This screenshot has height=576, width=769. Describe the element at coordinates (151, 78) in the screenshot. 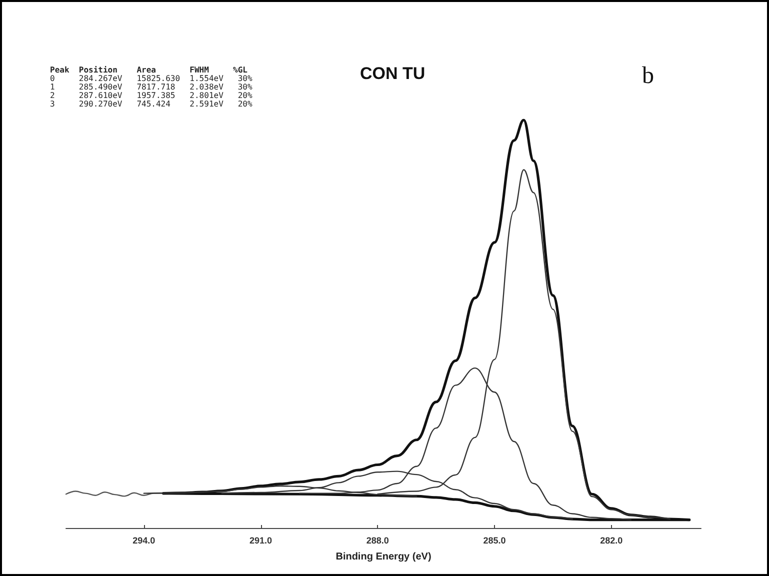

I see `text: 0 284.267eV 15825.630 1.554eV 30%` at that location.